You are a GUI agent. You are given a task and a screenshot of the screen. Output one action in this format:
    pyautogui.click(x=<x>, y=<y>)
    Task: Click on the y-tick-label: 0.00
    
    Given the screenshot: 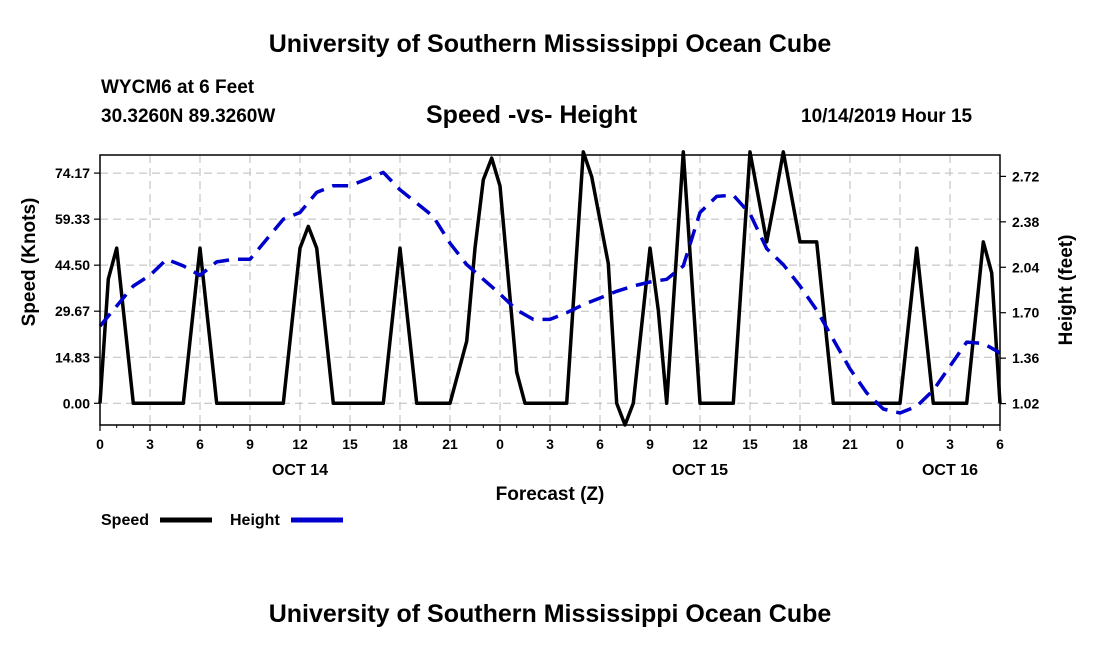 What is the action you would take?
    pyautogui.click(x=76, y=403)
    